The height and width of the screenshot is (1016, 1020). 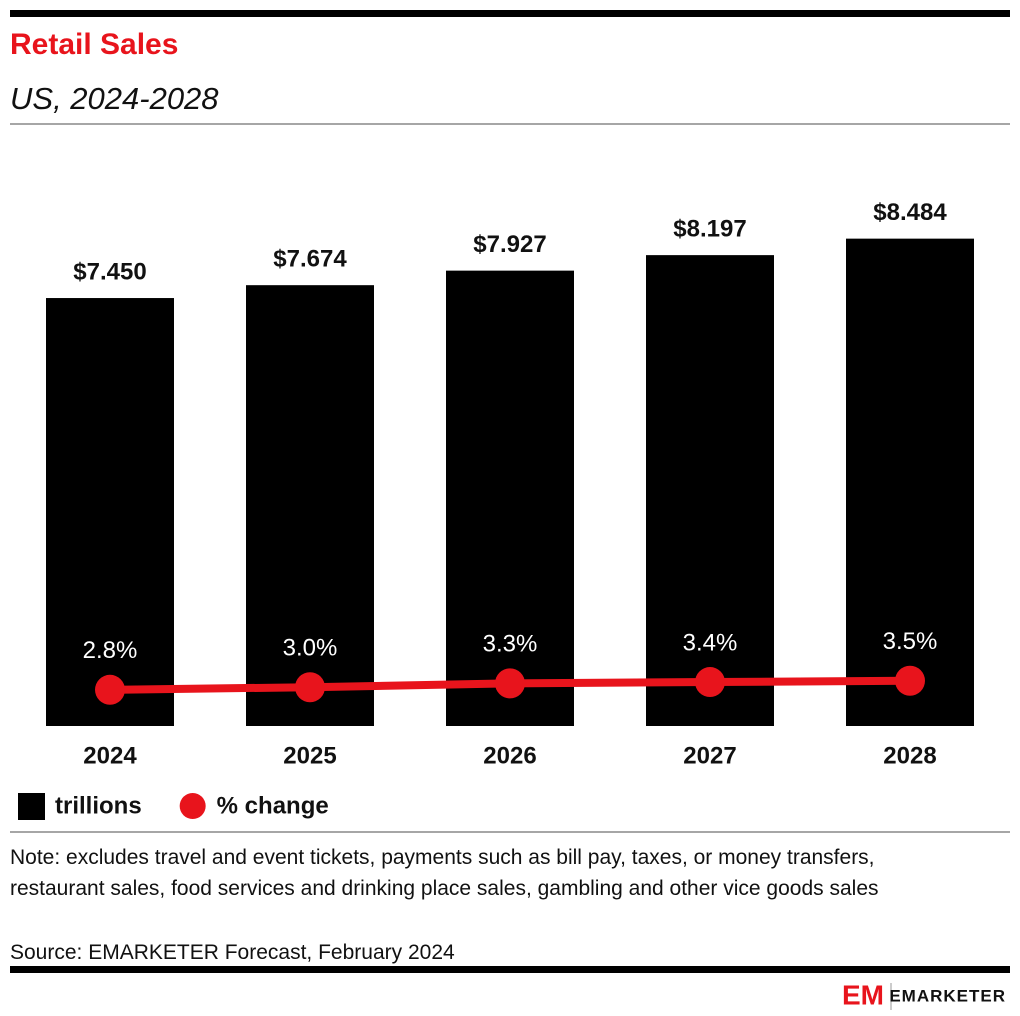 I want to click on bar-value-label: $7.674, so click(x=310, y=259).